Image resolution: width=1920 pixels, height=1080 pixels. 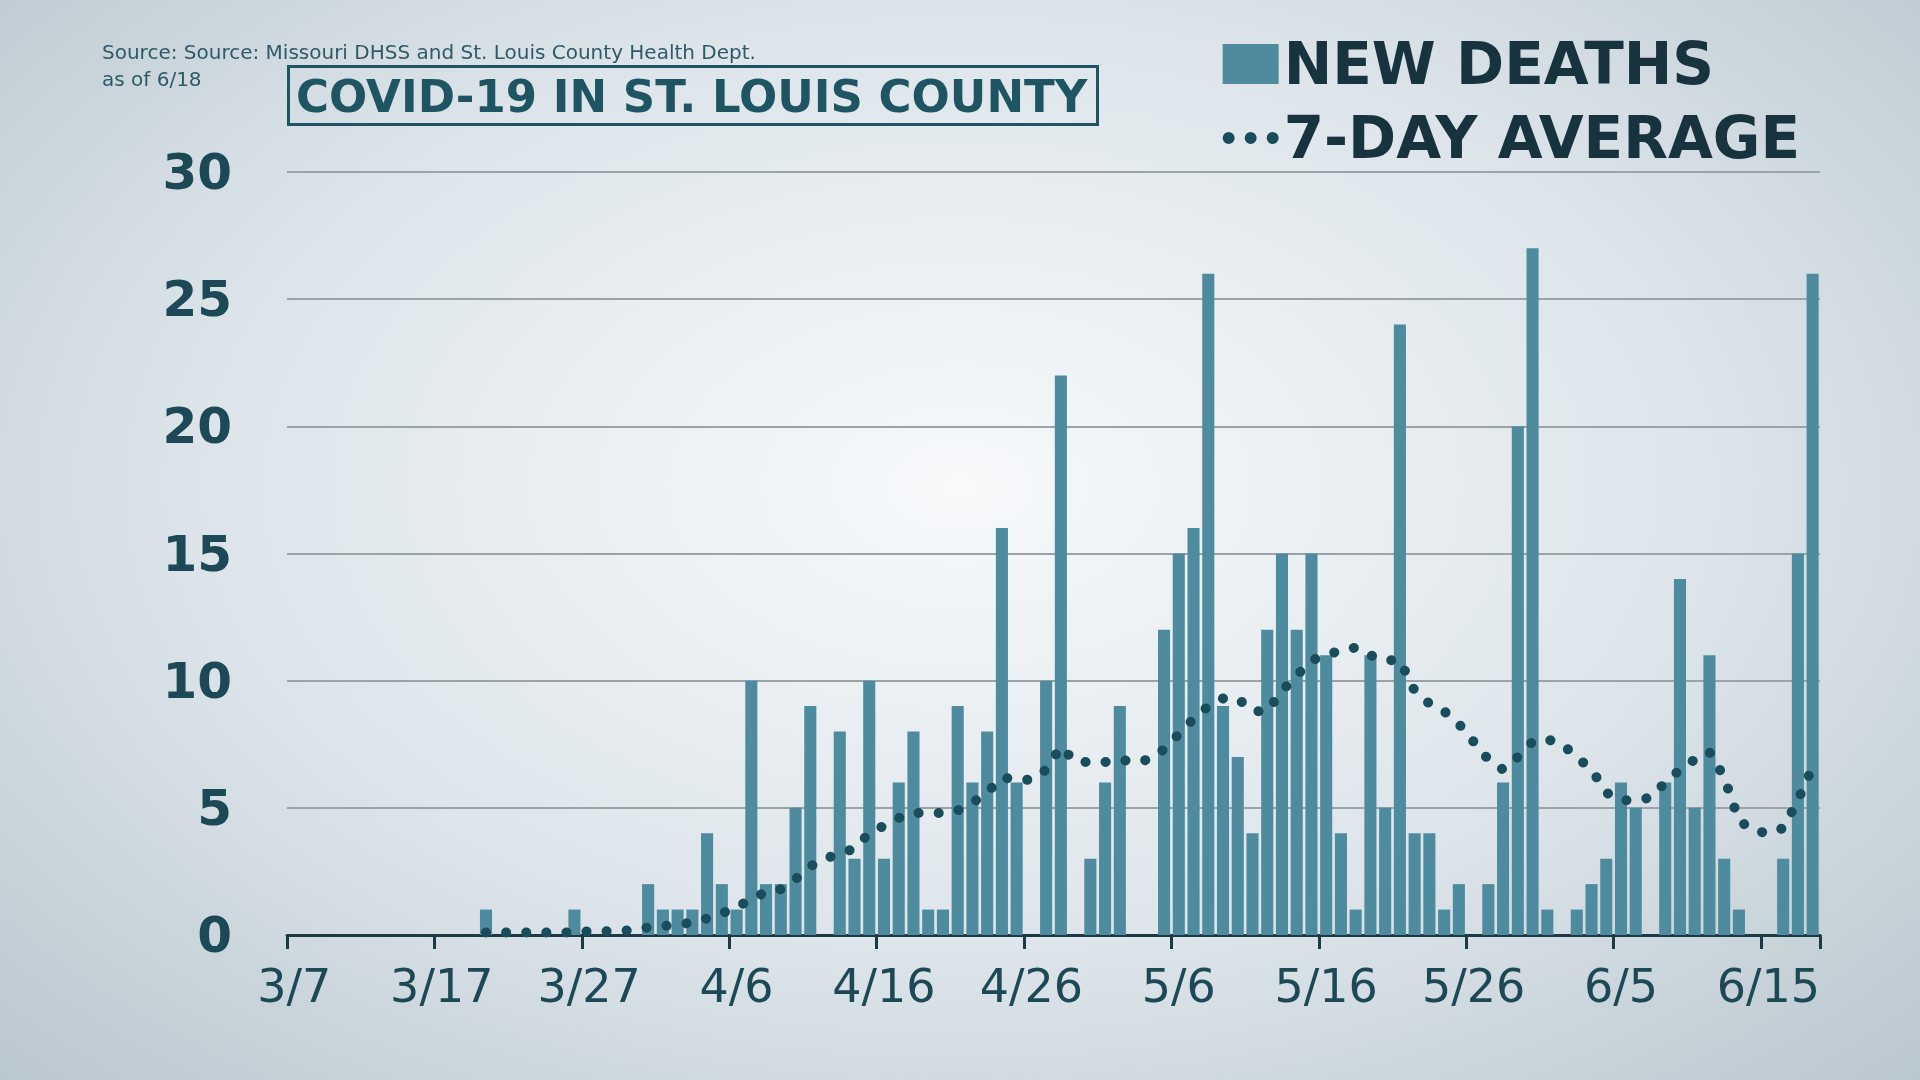 What do you see at coordinates (294, 986) in the screenshot?
I see `x-tick-label: 3/7` at bounding box center [294, 986].